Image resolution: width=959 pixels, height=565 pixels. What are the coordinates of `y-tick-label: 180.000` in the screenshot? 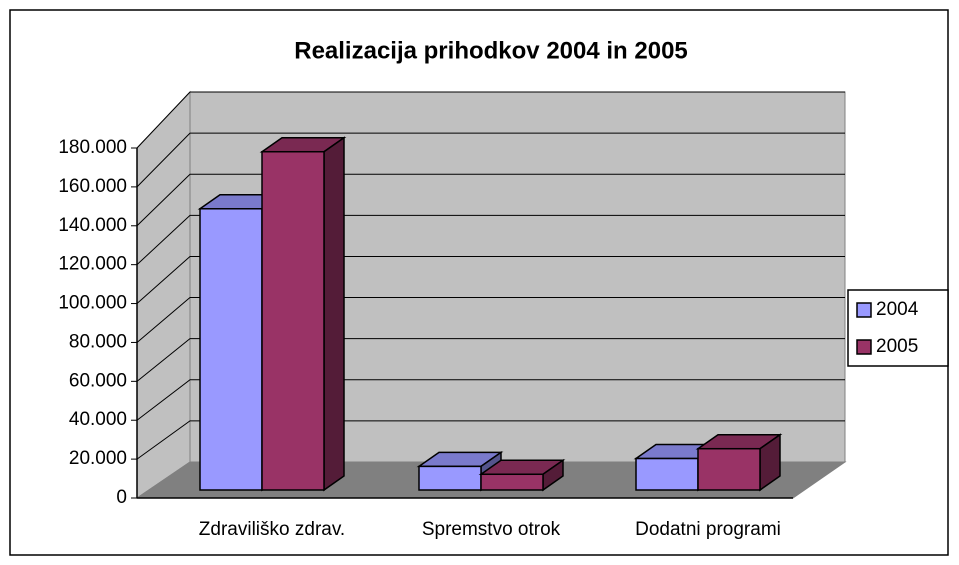 It's located at (92, 147).